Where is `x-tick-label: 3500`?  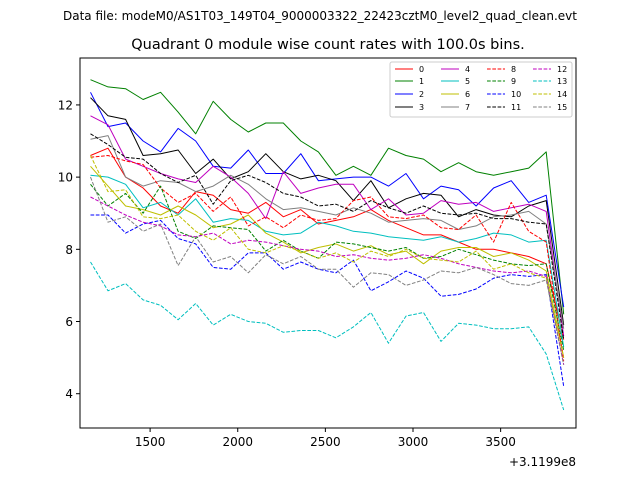 x-tick-label: 3500 is located at coordinates (500, 442).